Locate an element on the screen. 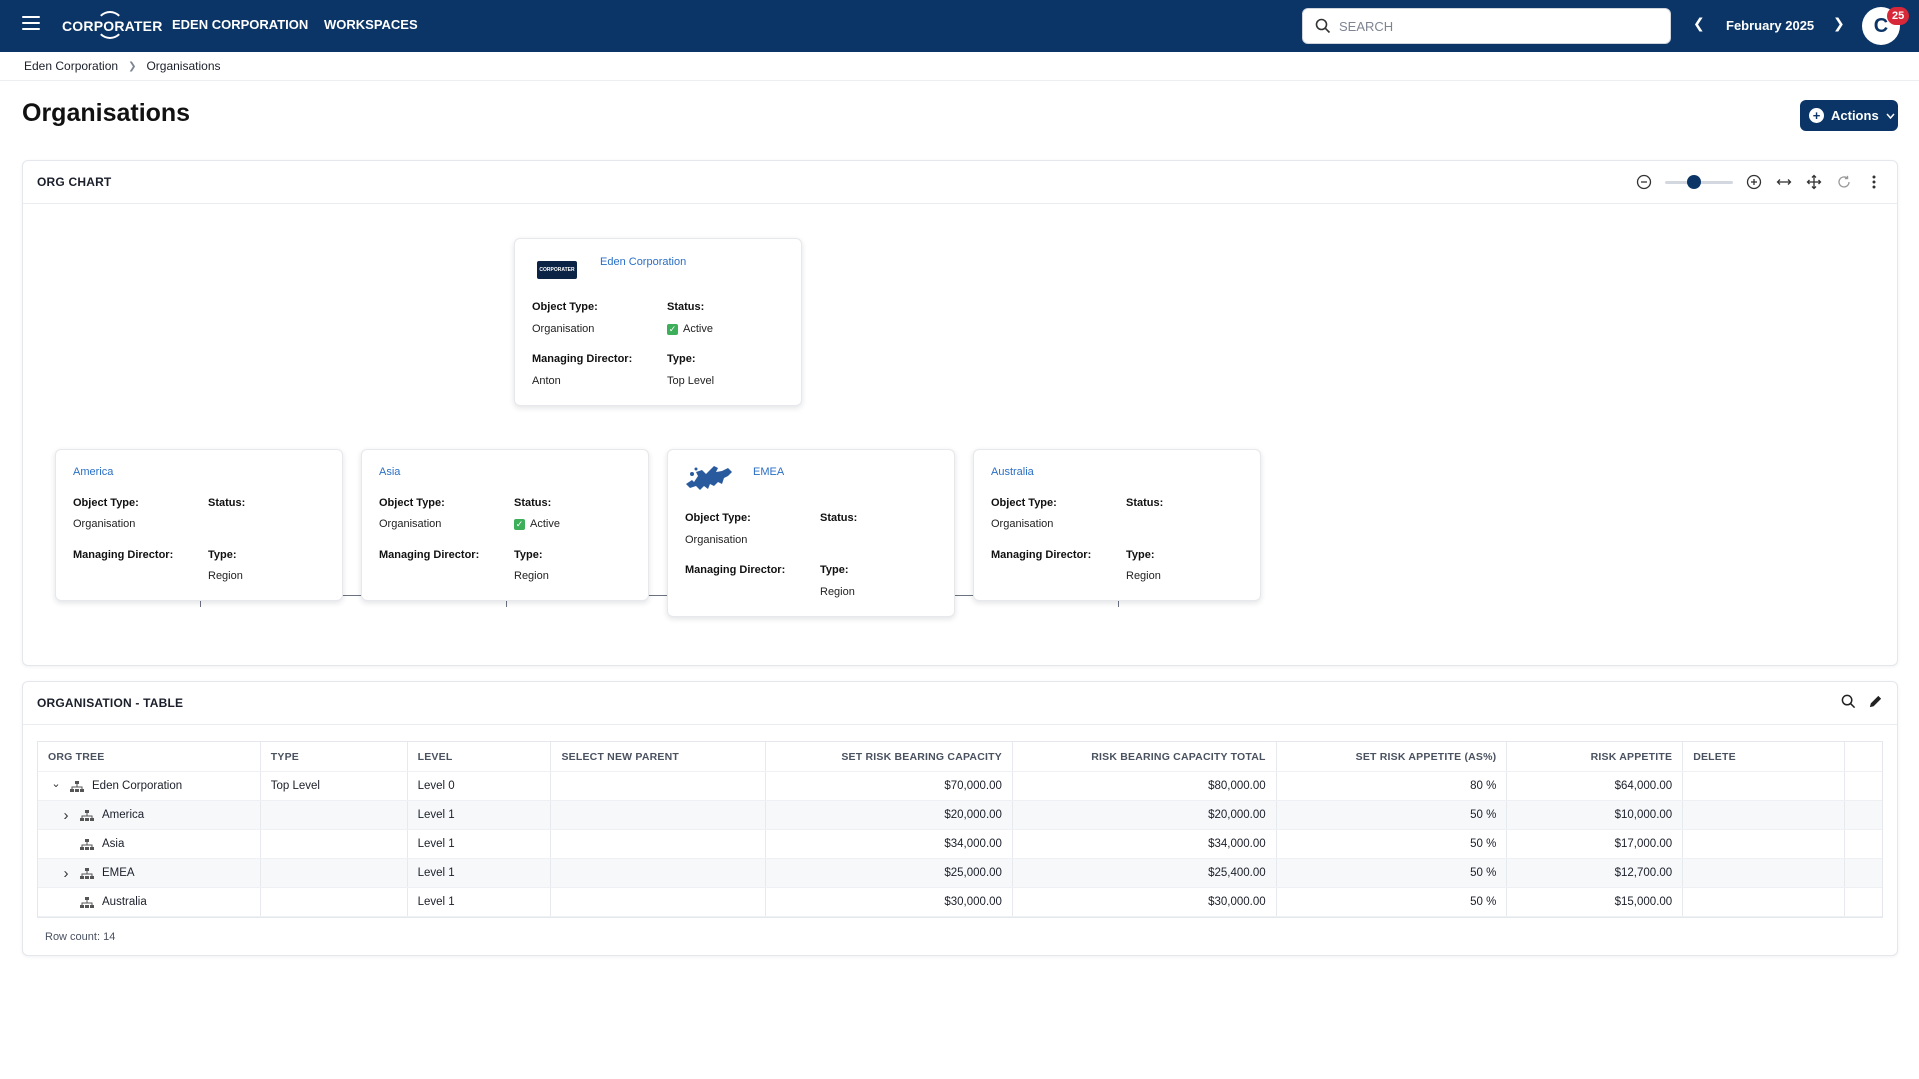 The height and width of the screenshot is (1079, 1919). previous-period-chevron-icon: ❮ is located at coordinates (1699, 23).